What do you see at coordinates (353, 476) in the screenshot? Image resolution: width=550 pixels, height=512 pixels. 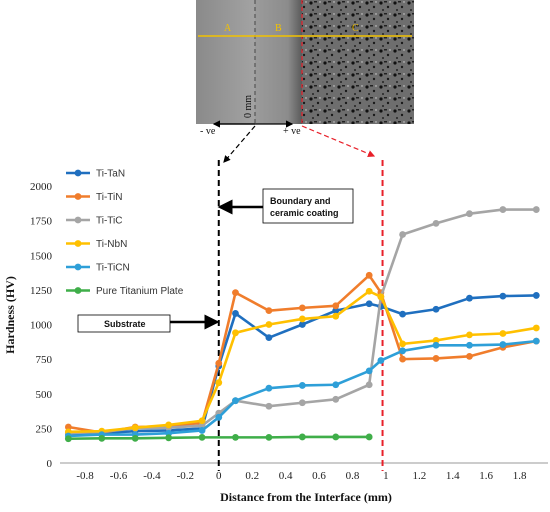 I see `x-tick-label: 0.8` at bounding box center [353, 476].